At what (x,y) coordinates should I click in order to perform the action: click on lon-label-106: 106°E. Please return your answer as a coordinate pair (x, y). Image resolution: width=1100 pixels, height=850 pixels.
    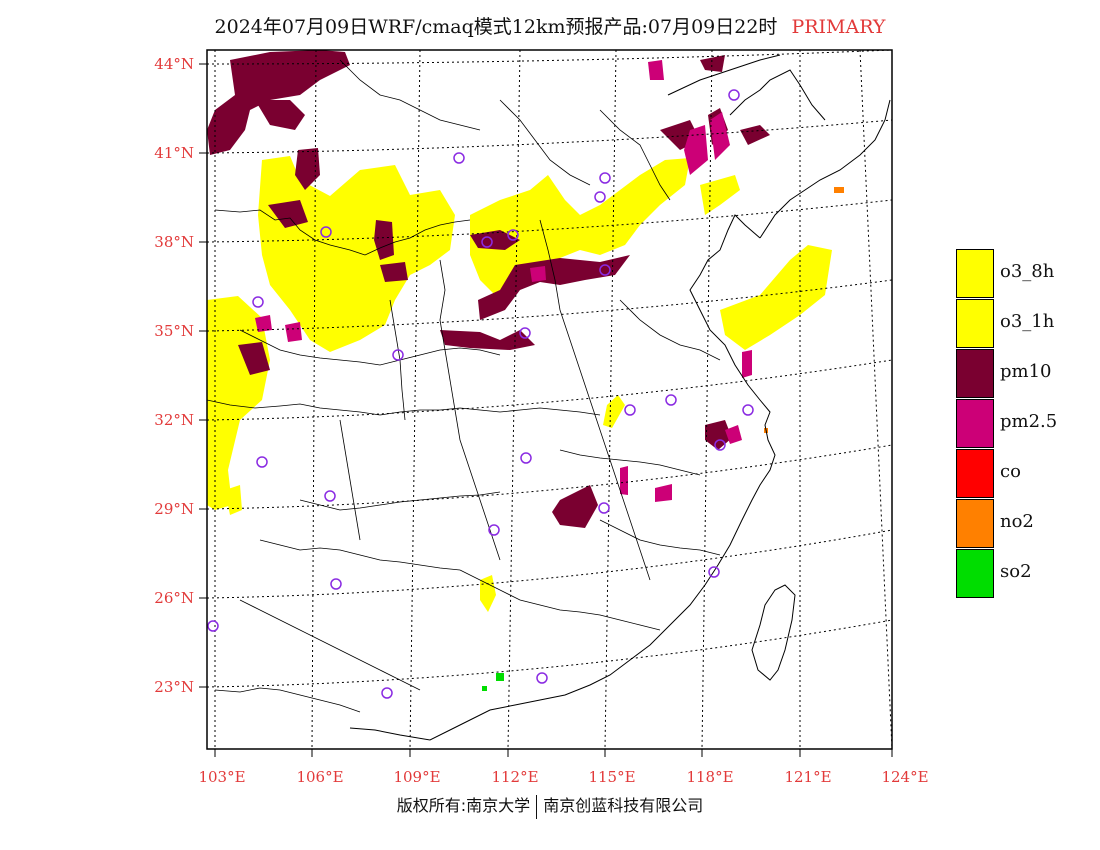
    Looking at the image, I should click on (319, 777).